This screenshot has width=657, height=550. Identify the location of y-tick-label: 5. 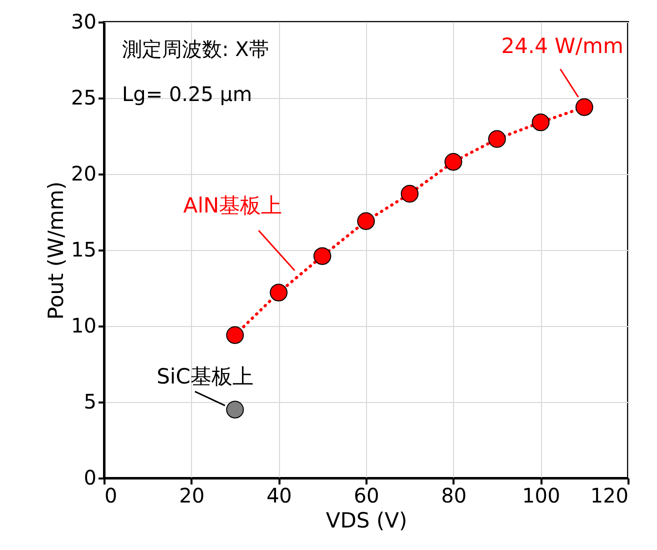
(90, 402).